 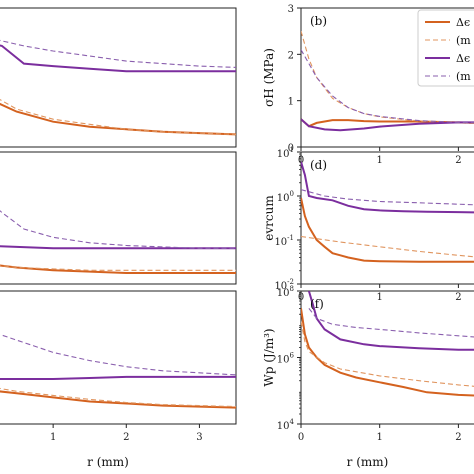 What do you see at coordinates (269, 218) in the screenshot?
I see `y-axis-label: evrcum` at bounding box center [269, 218].